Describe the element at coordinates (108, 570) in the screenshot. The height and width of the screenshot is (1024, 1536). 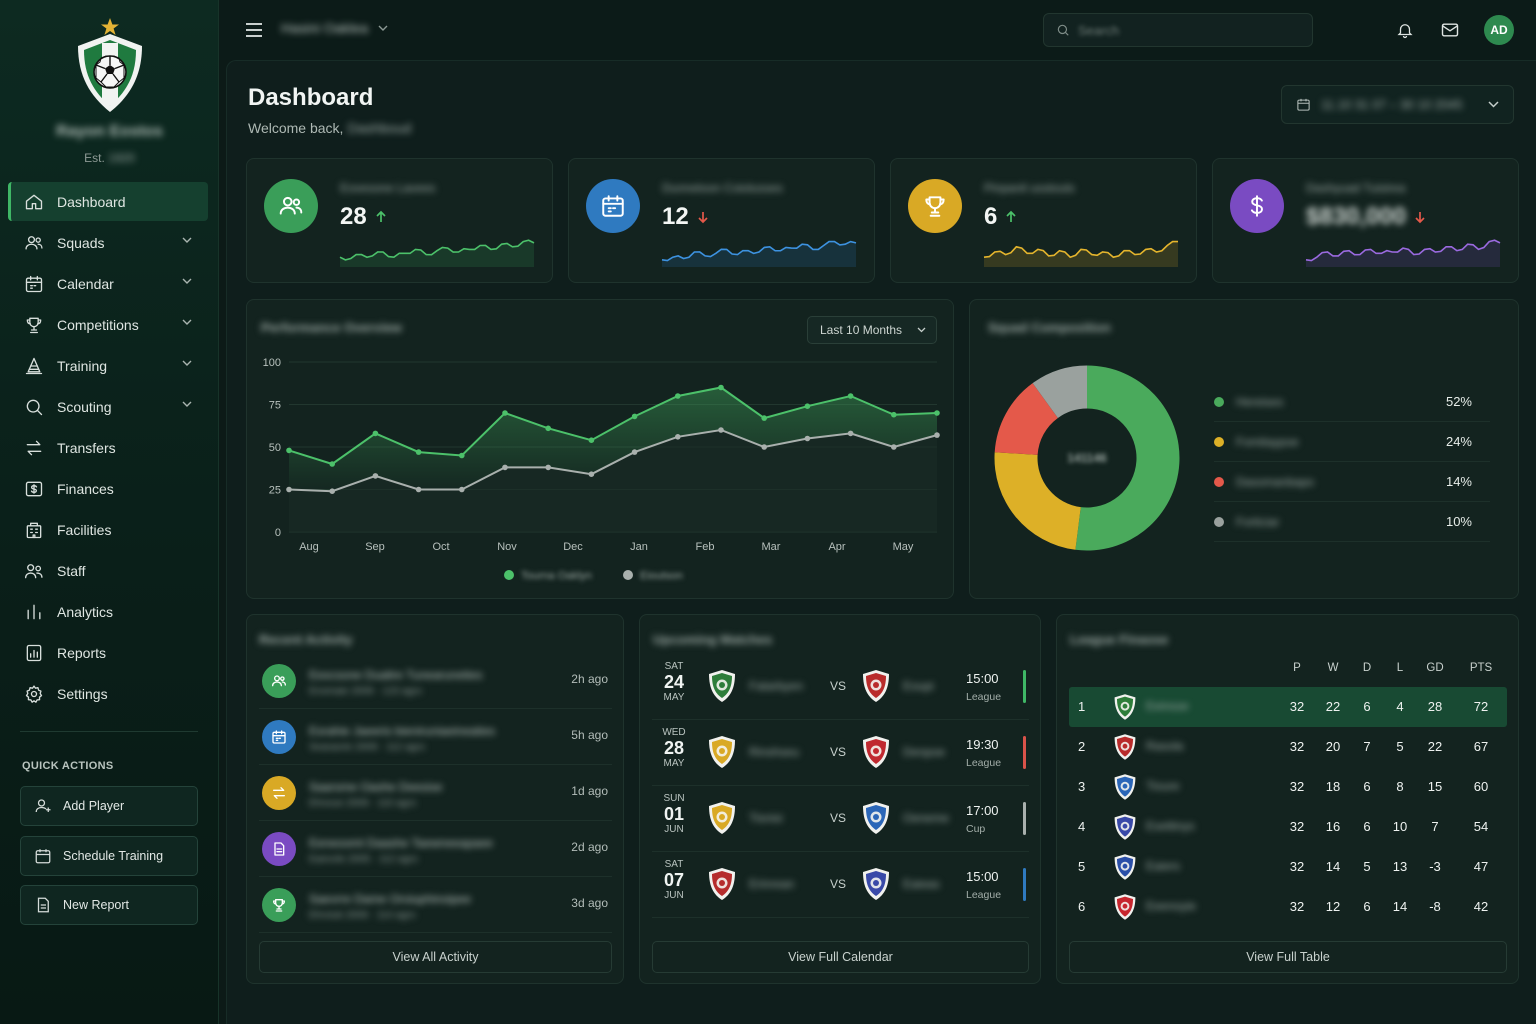
I see `sidebar-item-staff: Staff` at that location.